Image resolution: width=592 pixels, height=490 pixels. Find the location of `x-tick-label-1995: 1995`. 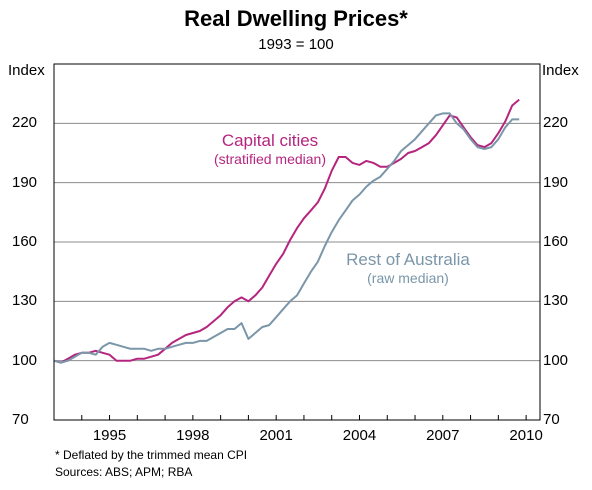

x-tick-label-1995: 1995 is located at coordinates (109, 435).